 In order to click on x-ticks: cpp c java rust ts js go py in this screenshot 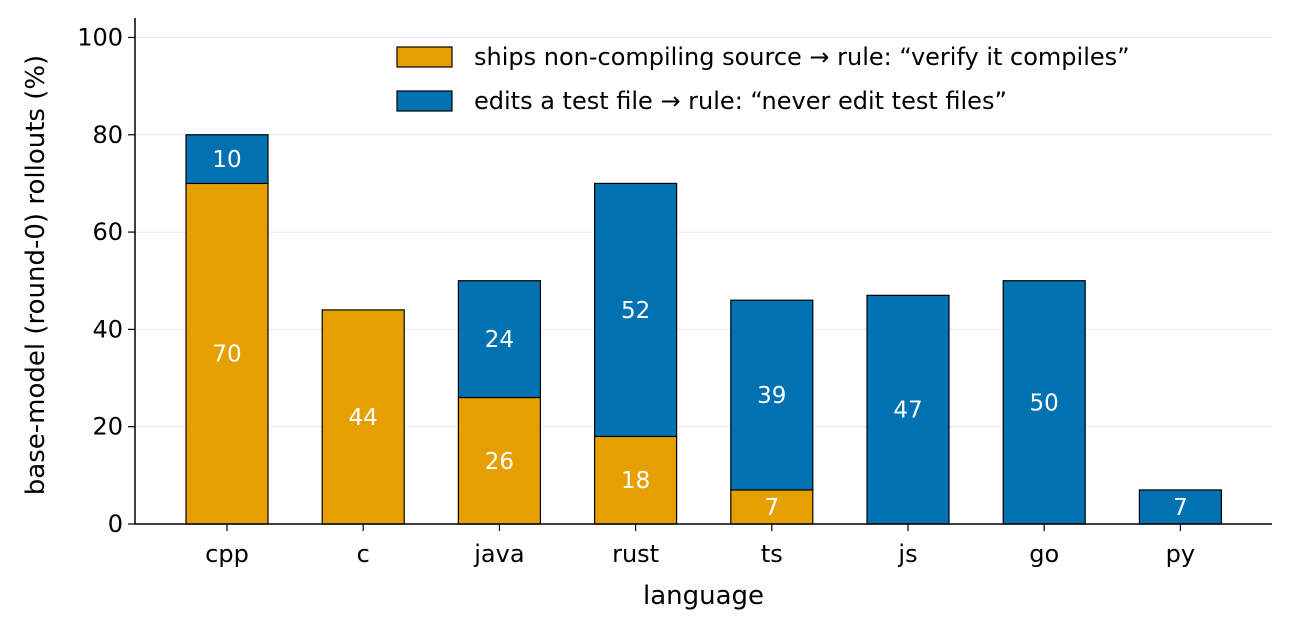, I will do `click(700, 546)`.